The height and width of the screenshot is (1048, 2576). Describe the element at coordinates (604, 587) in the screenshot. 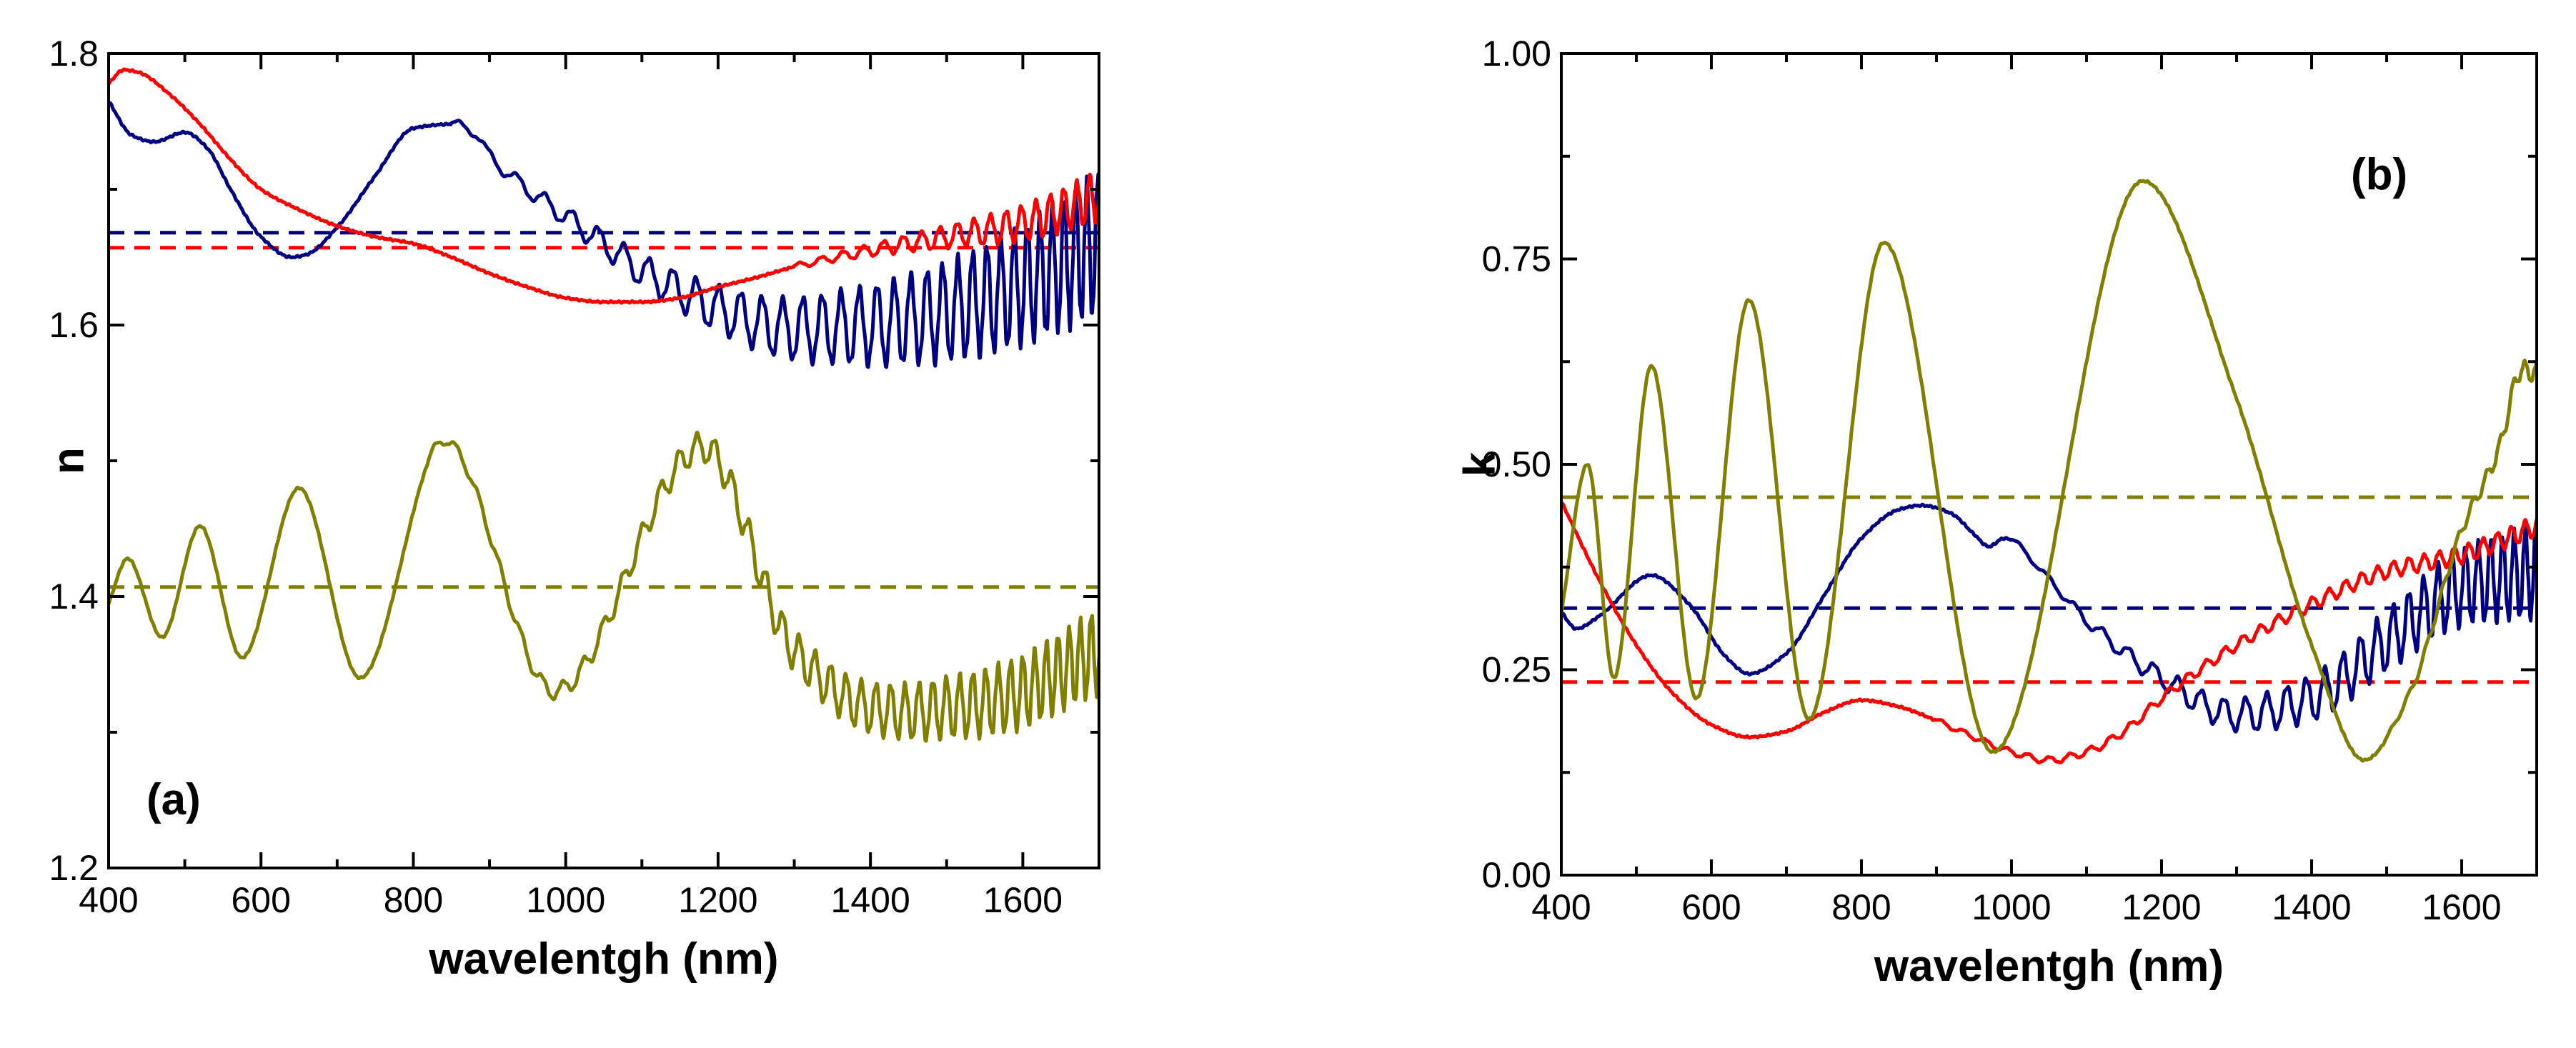

I see `panel-a-series-olive` at that location.